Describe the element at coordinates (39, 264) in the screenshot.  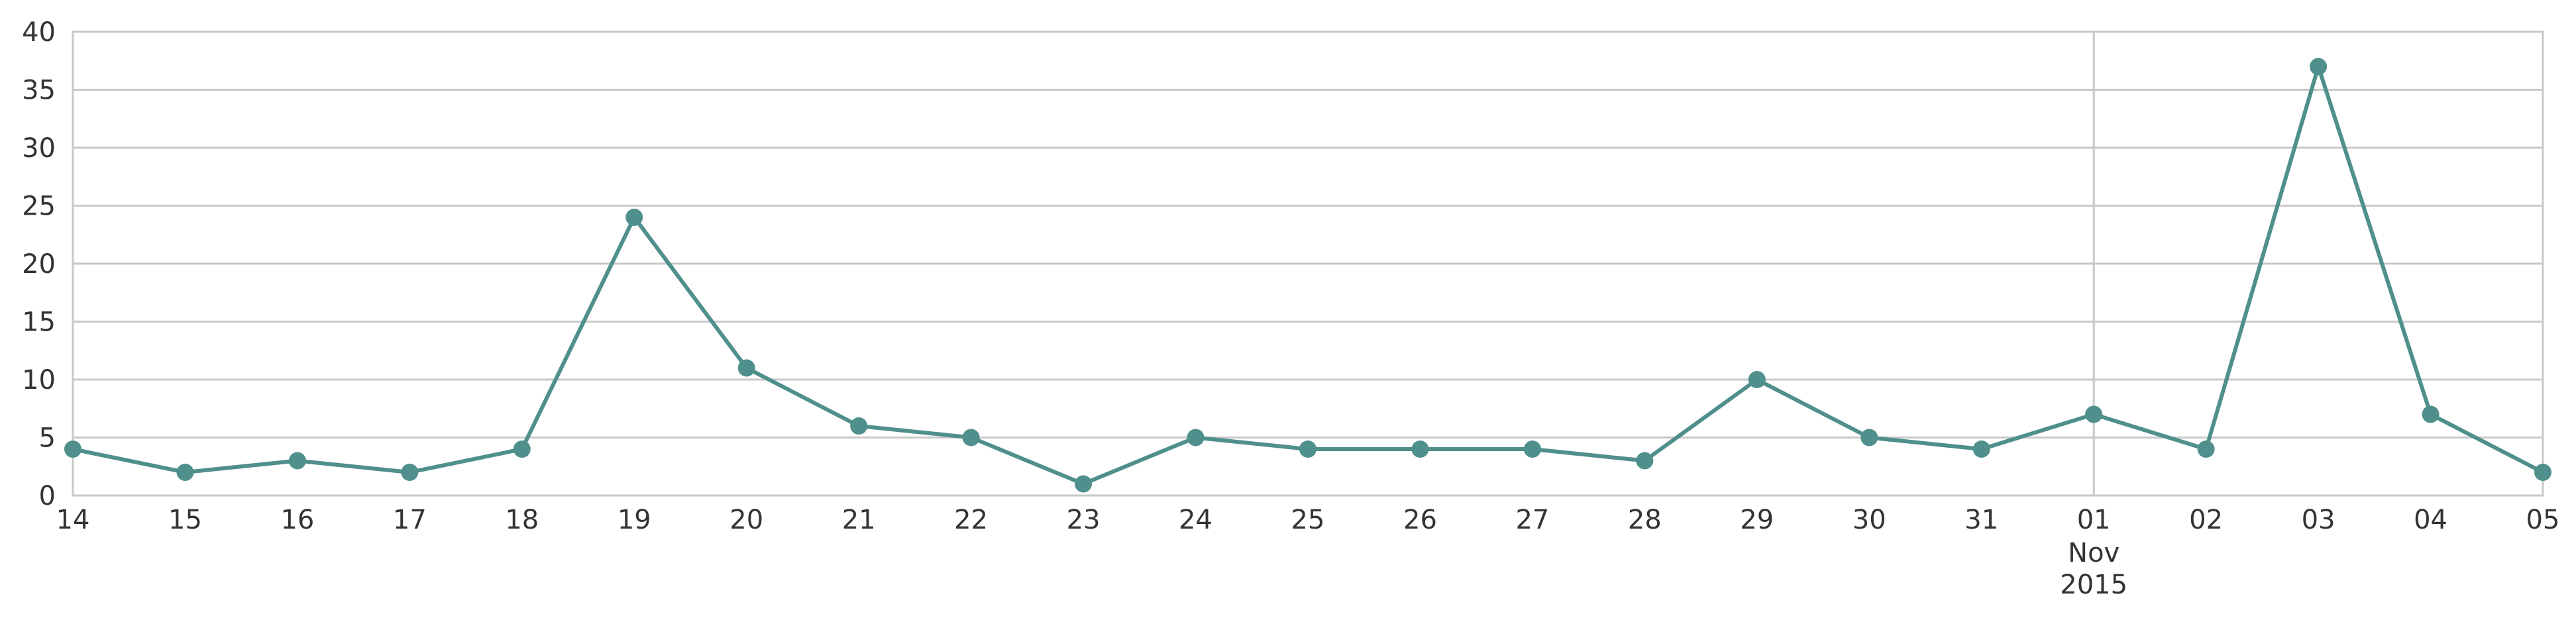
I see `y-tick-label: 20` at that location.